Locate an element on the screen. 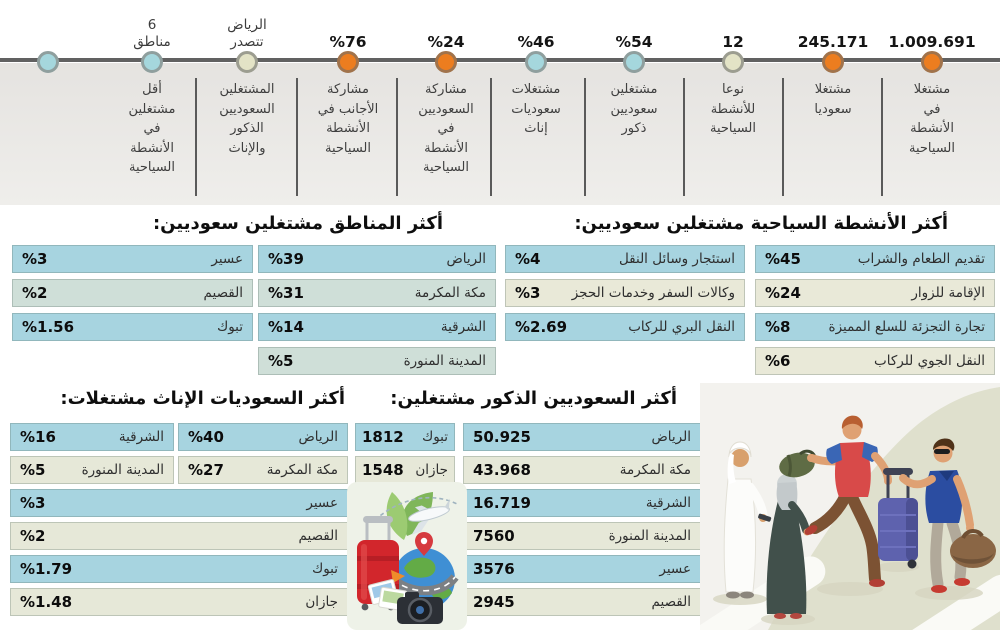 This screenshot has height=630, width=1000. row-value: %31 is located at coordinates (286, 293).